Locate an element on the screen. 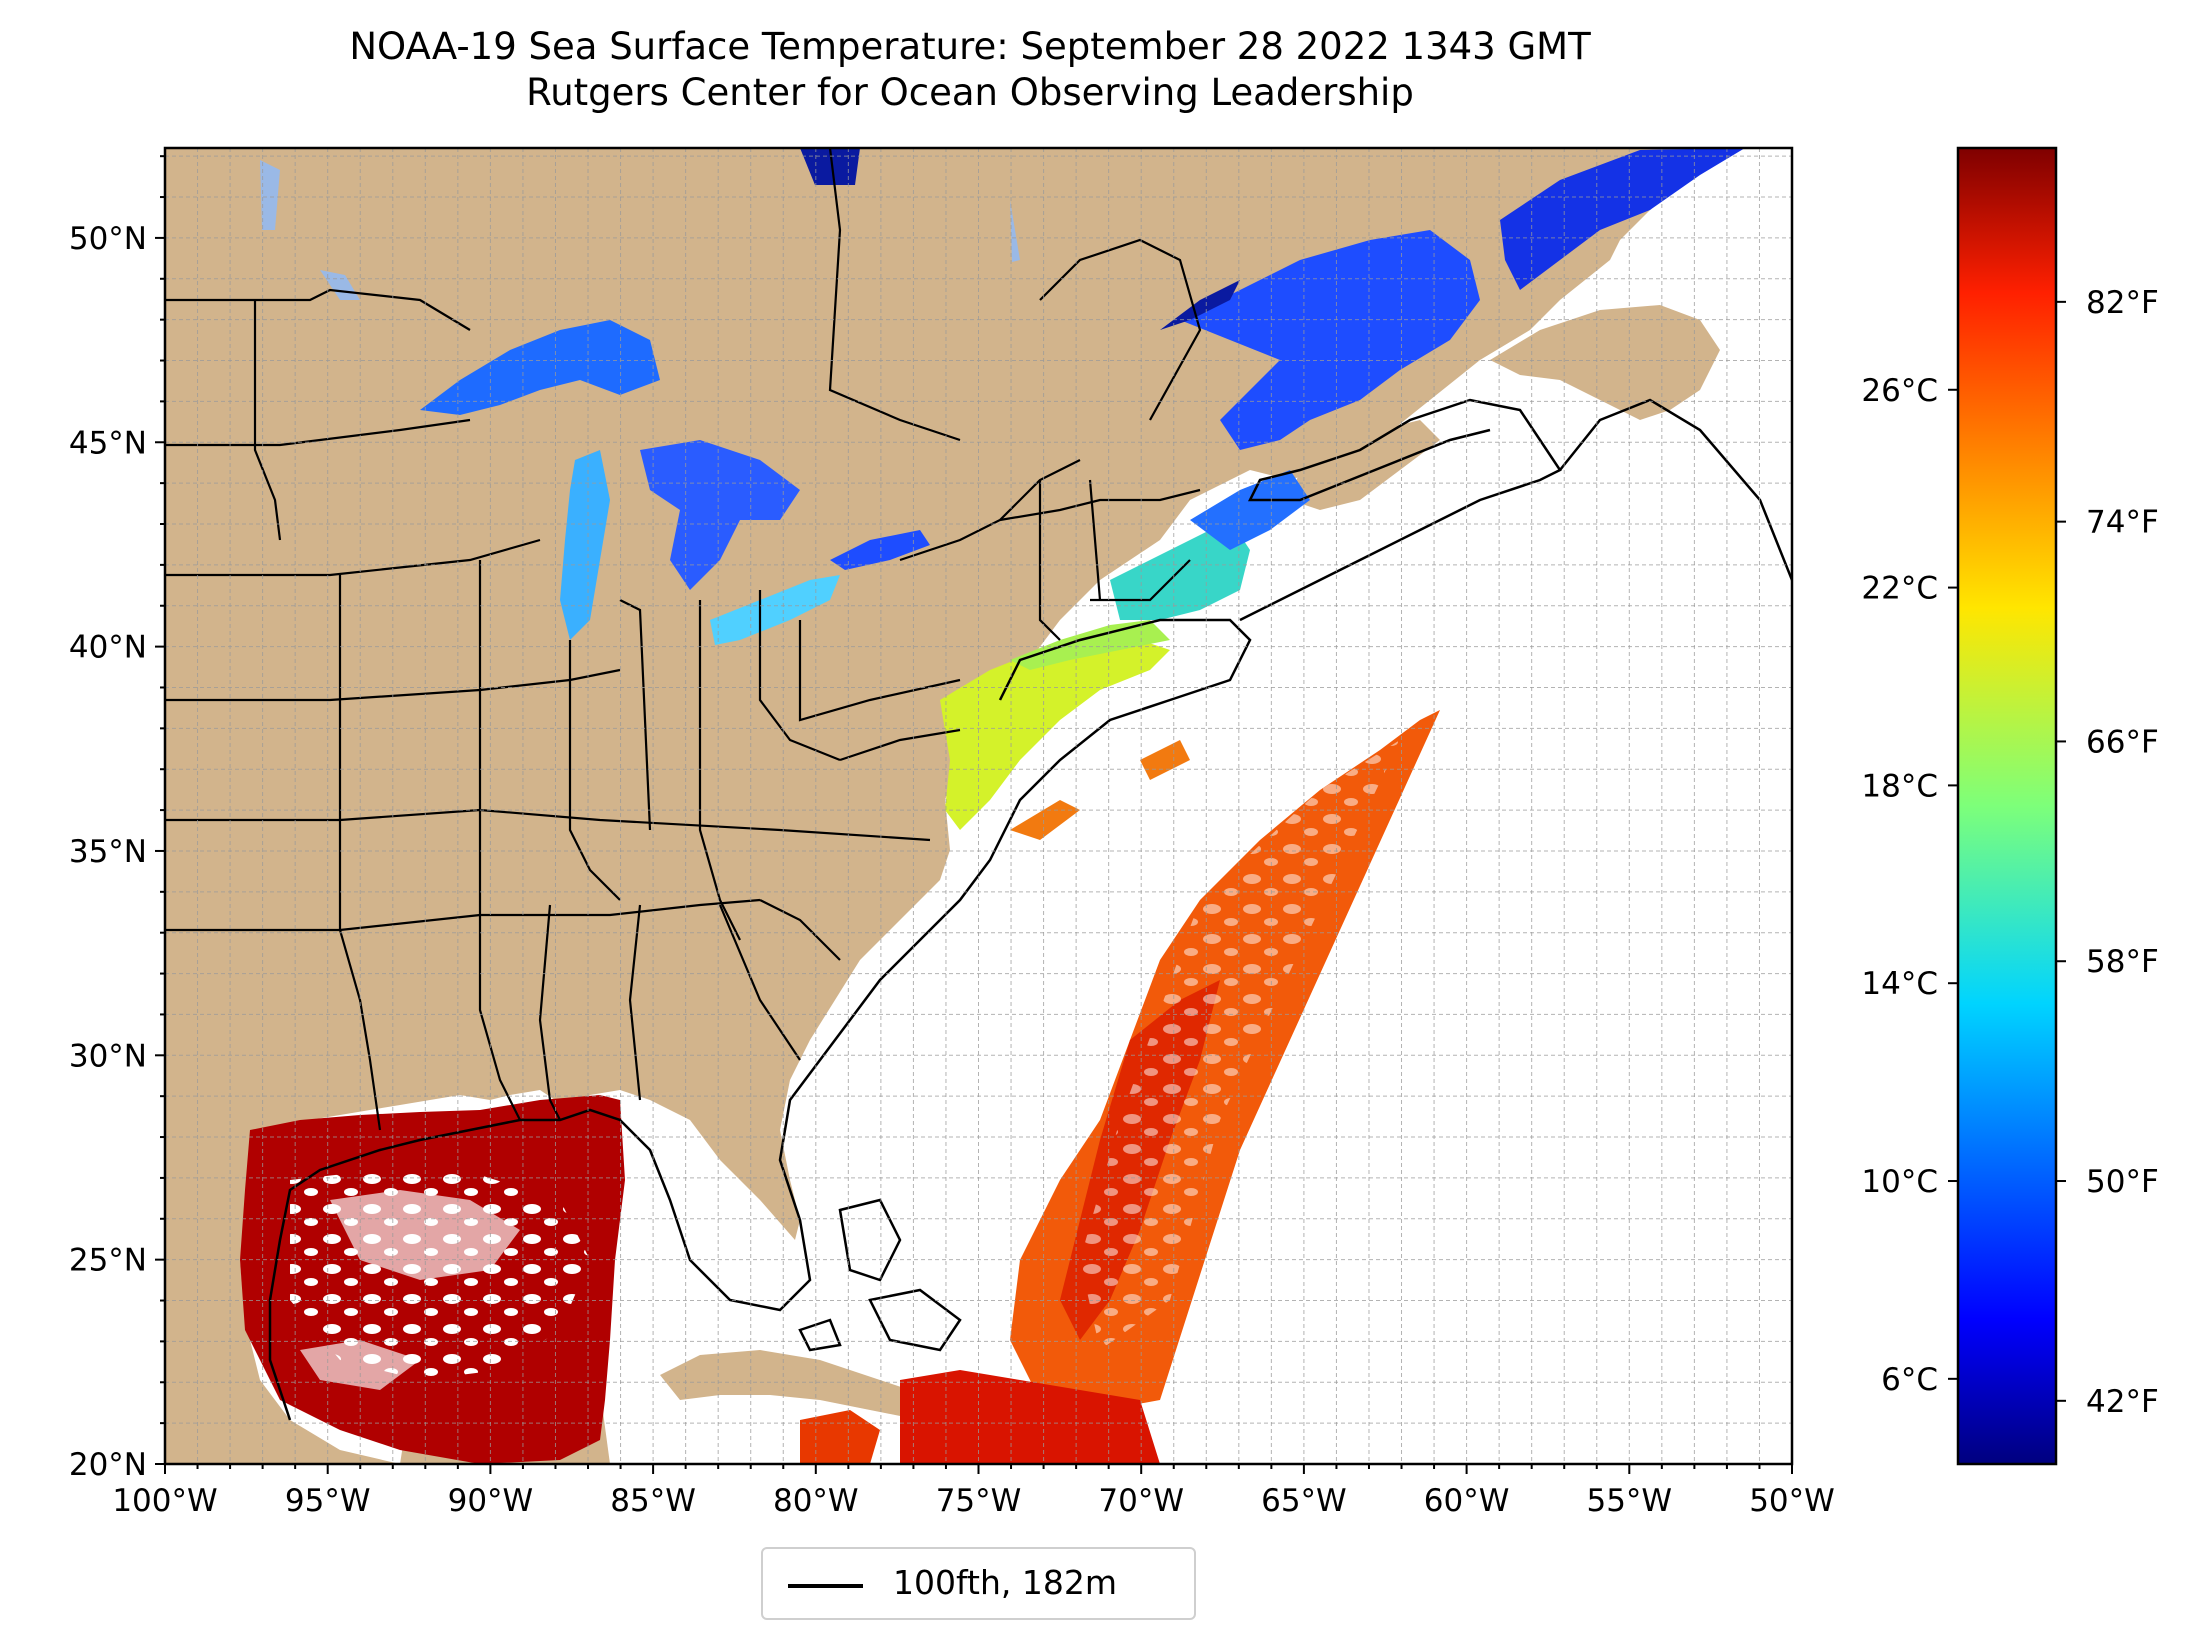  colorbar-c-label: 22°C is located at coordinates (1899, 589).